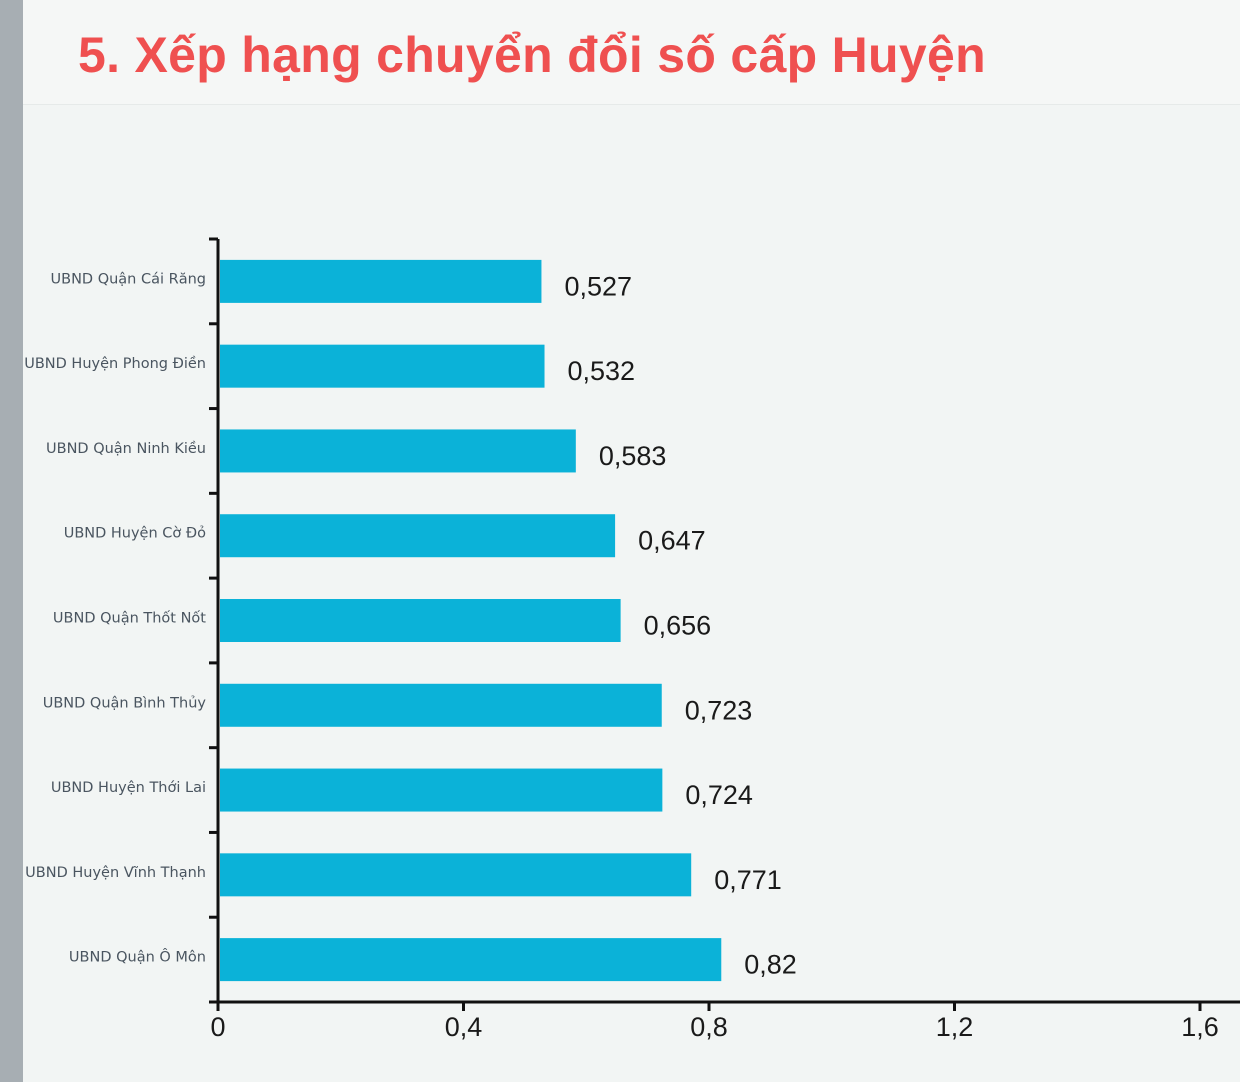  What do you see at coordinates (598, 286) in the screenshot?
I see `data-label: 0,527` at bounding box center [598, 286].